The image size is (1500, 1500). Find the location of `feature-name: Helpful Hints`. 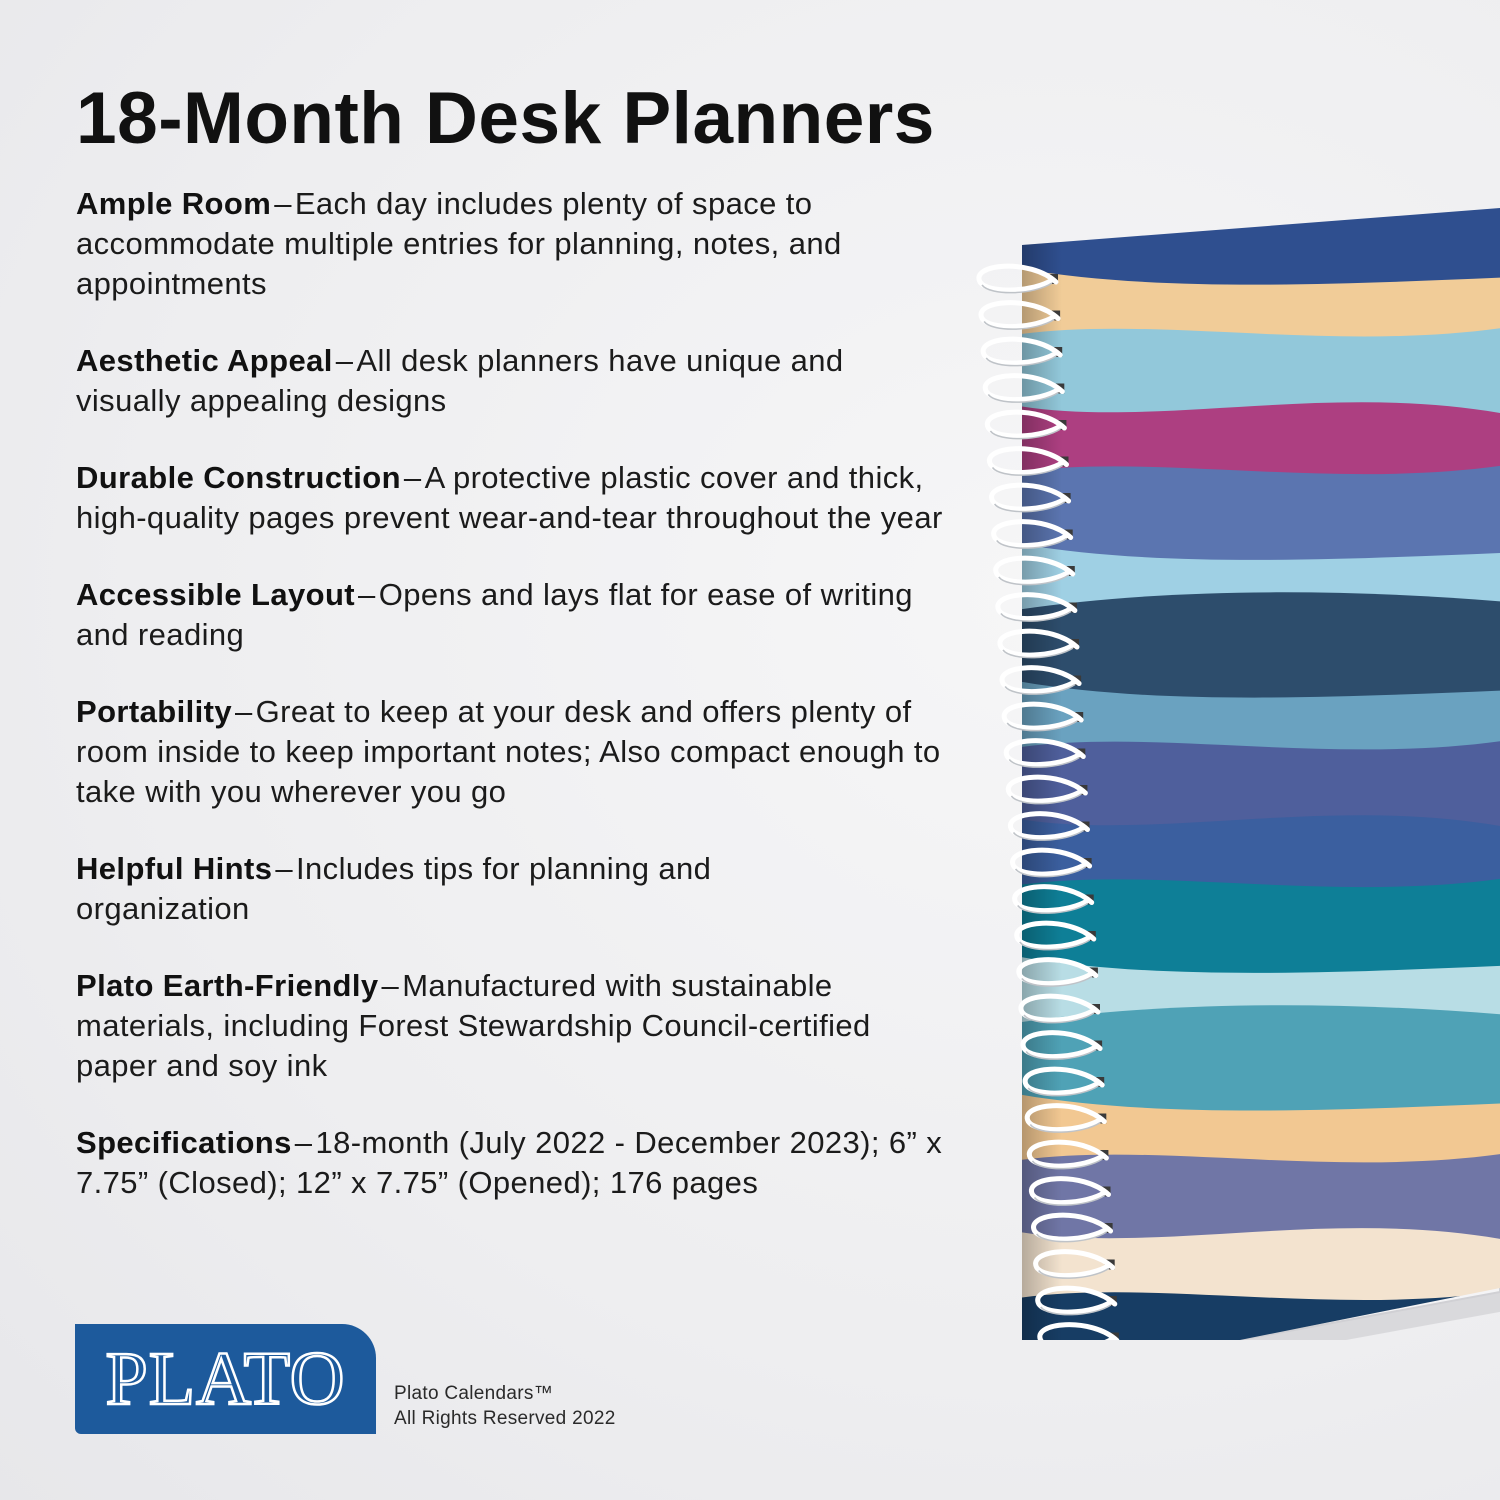

feature-name: Helpful Hints is located at coordinates (174, 868).